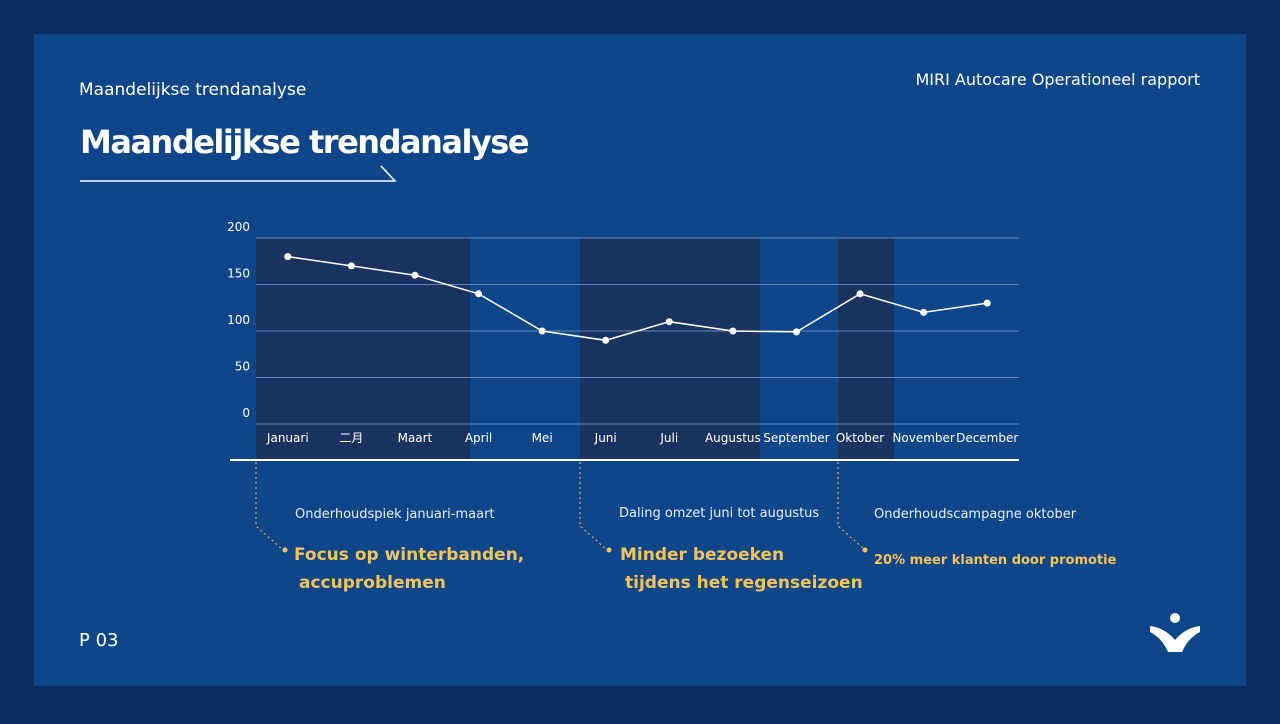  I want to click on title: Maandelijkse trendanalyse, so click(304, 142).